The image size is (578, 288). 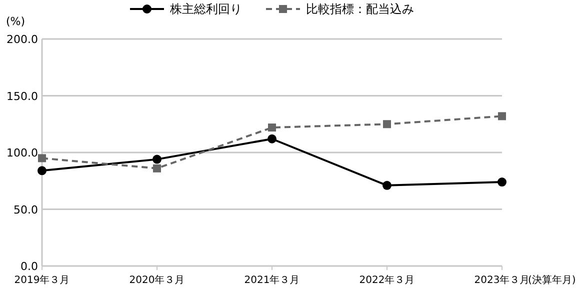 I want to click on legend-label: 比較指標：配当込み, so click(x=360, y=9).